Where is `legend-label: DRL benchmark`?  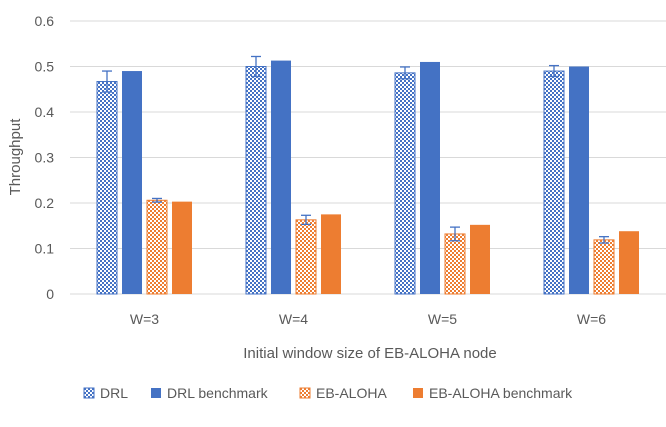
legend-label: DRL benchmark is located at coordinates (218, 393).